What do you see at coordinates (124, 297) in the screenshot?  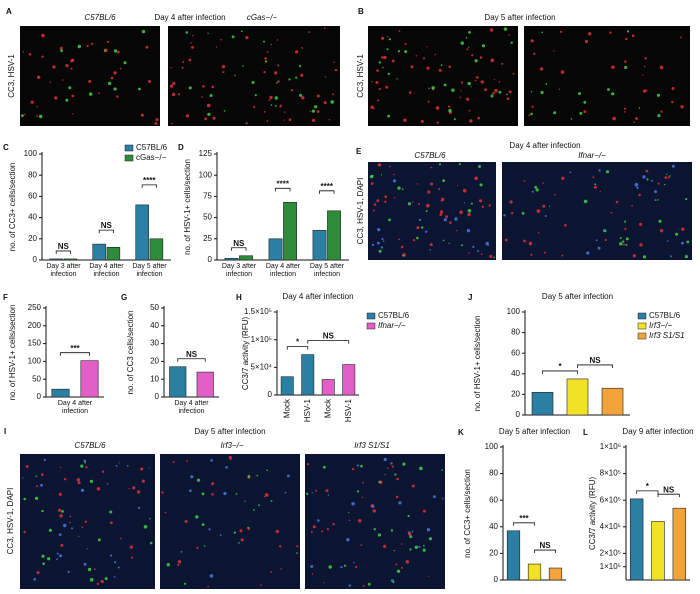 I see `panel-label: G` at bounding box center [124, 297].